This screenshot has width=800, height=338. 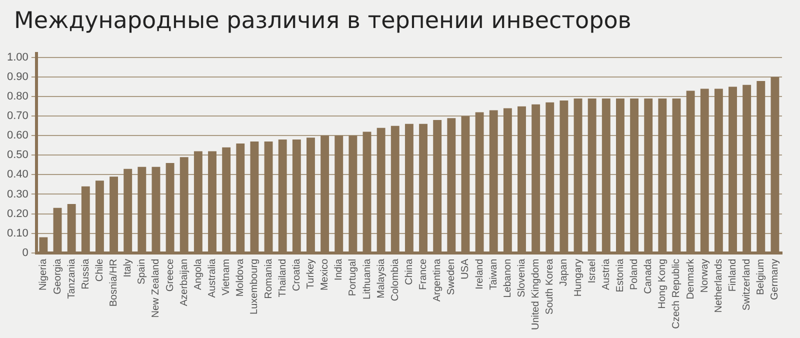 What do you see at coordinates (226, 277) in the screenshot?
I see `x-tick-label: Vietnam` at bounding box center [226, 277].